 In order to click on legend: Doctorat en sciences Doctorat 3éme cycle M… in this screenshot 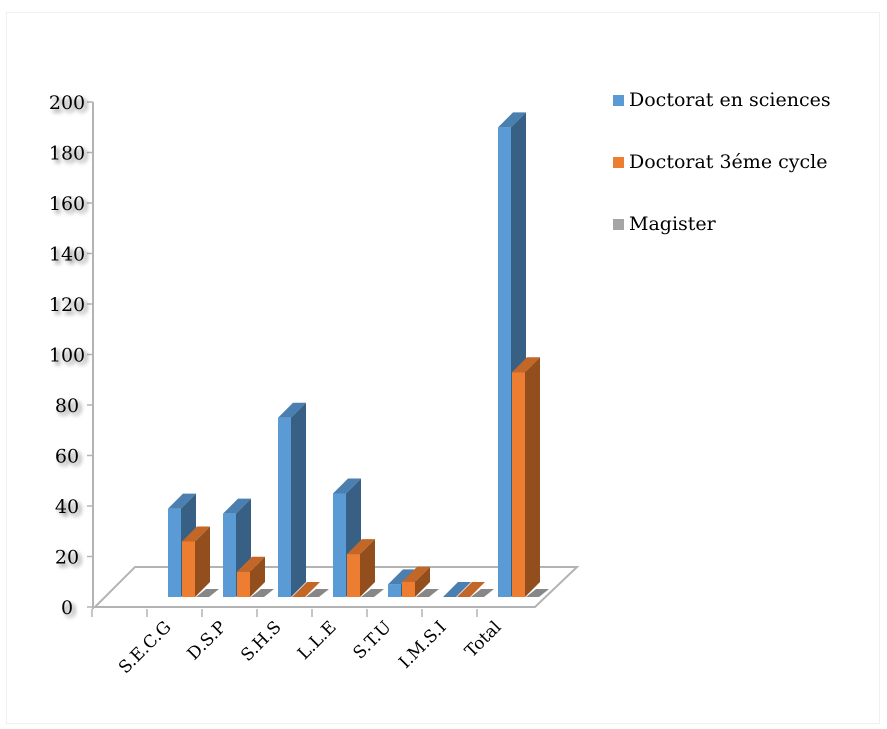, I will do `click(722, 162)`.